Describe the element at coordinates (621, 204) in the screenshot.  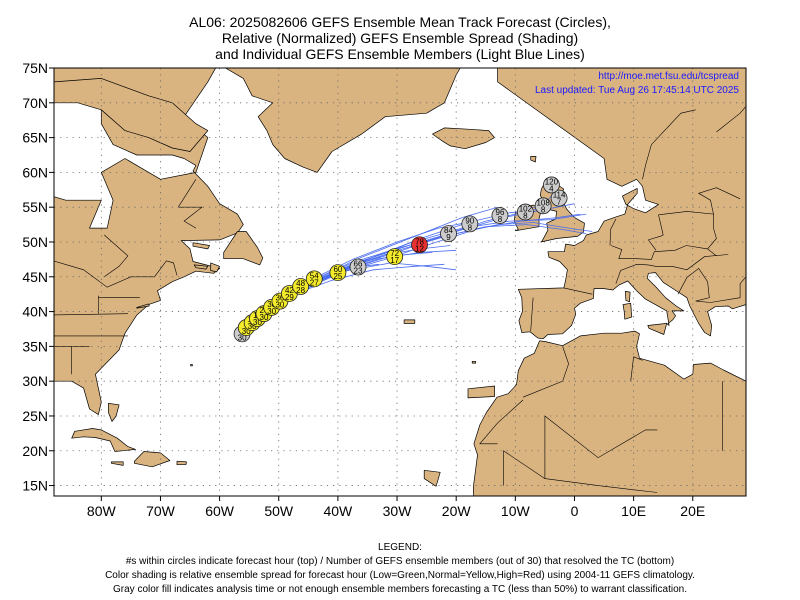
I see `land-eurasia` at that location.